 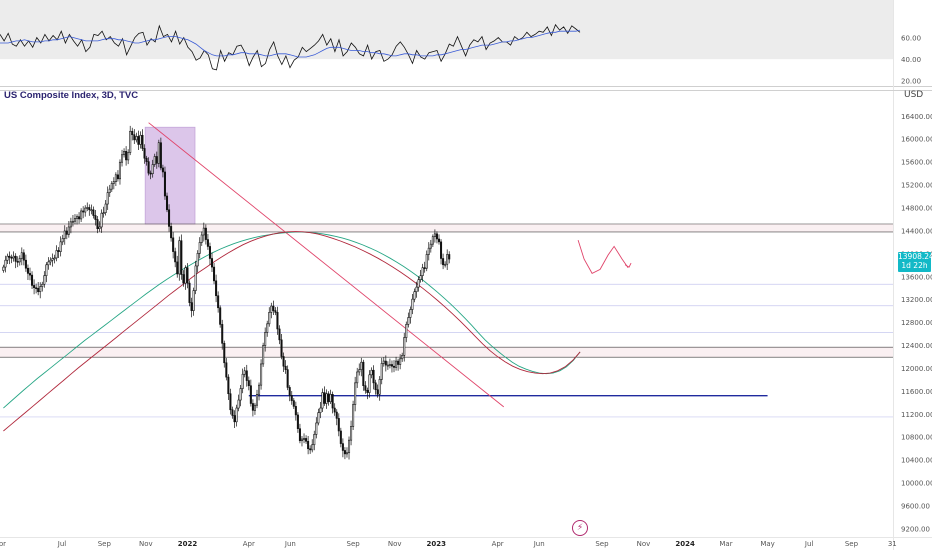 What do you see at coordinates (725, 544) in the screenshot?
I see `time-tick-label: Mar` at bounding box center [725, 544].